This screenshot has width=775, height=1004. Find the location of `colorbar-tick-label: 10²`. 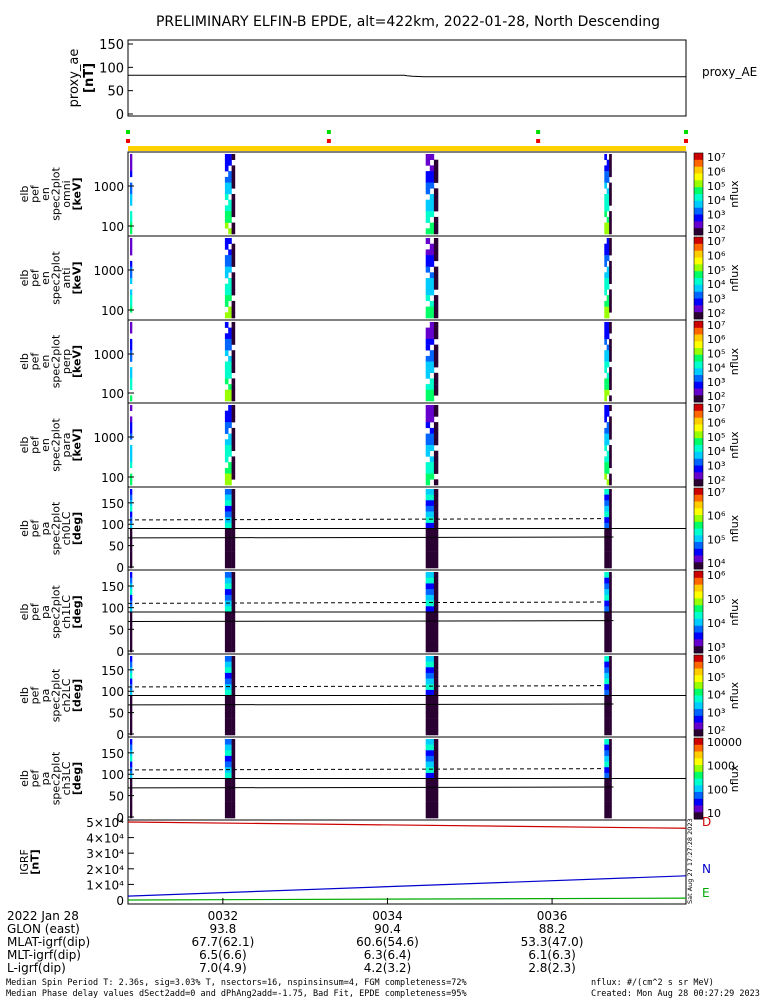

colorbar-tick-label: 10² is located at coordinates (716, 730).